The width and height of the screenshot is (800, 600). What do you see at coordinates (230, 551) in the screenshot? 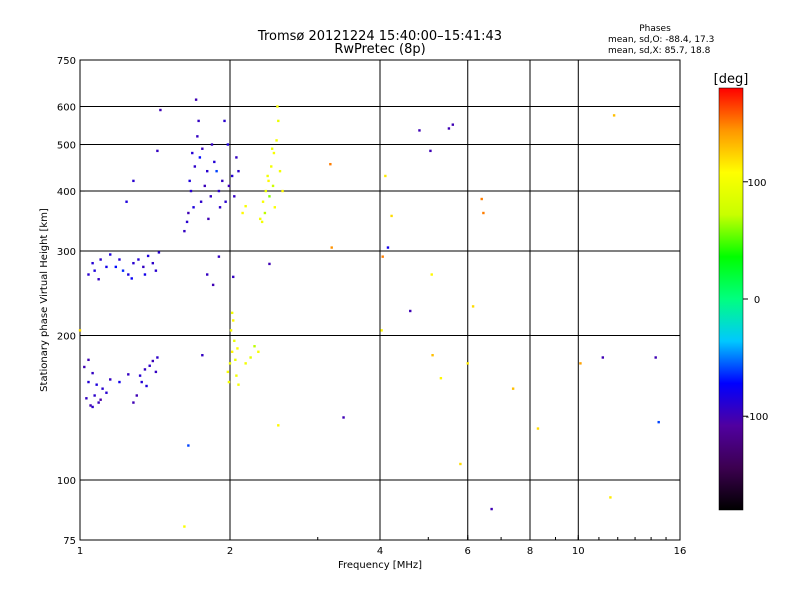
I see `x-tick-label: 2` at bounding box center [230, 551].